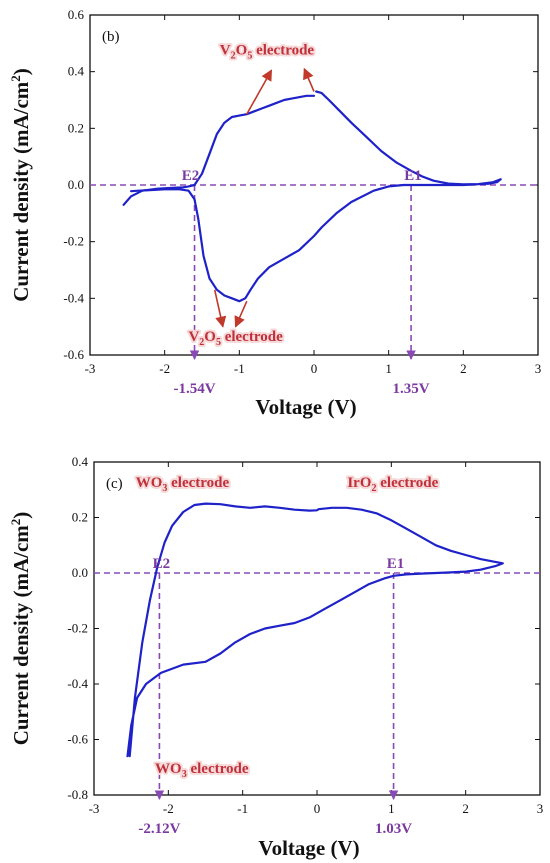 The image size is (550, 863). I want to click on y-tick-label: -0.8, so click(77, 794).